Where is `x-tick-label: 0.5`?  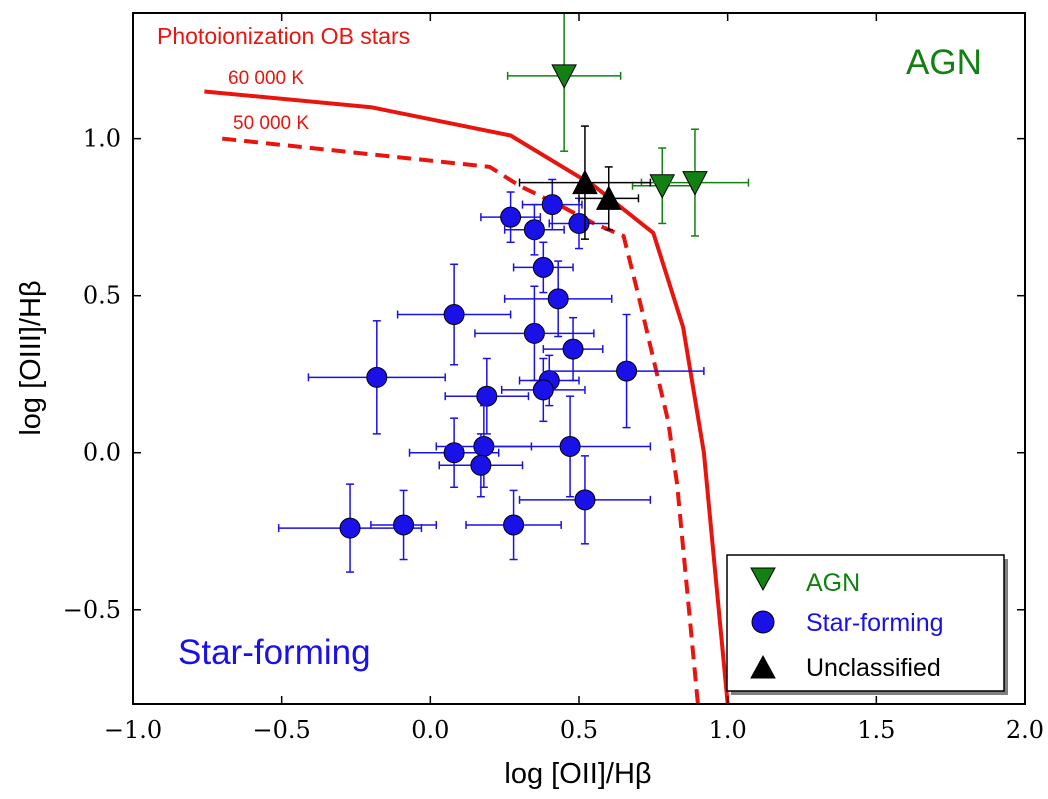
x-tick-label: 0.5 is located at coordinates (579, 730).